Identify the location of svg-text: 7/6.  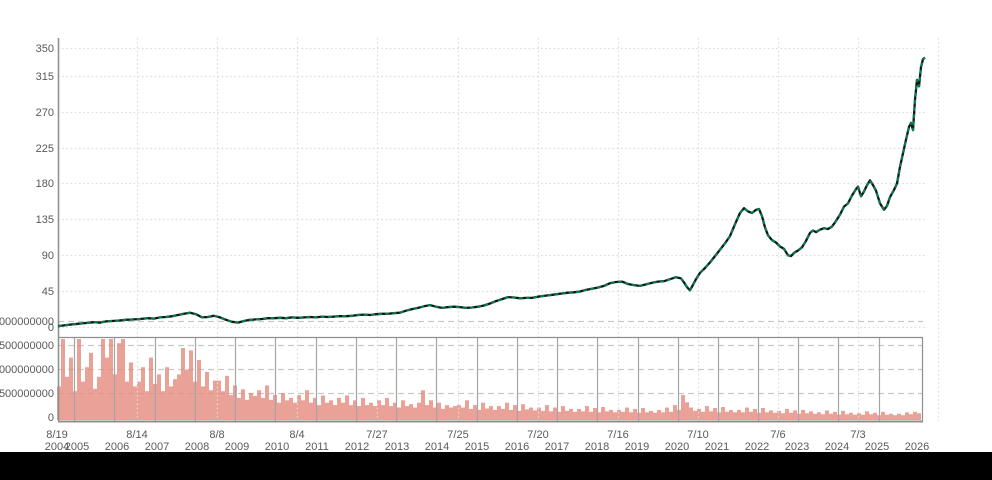
(777, 435).